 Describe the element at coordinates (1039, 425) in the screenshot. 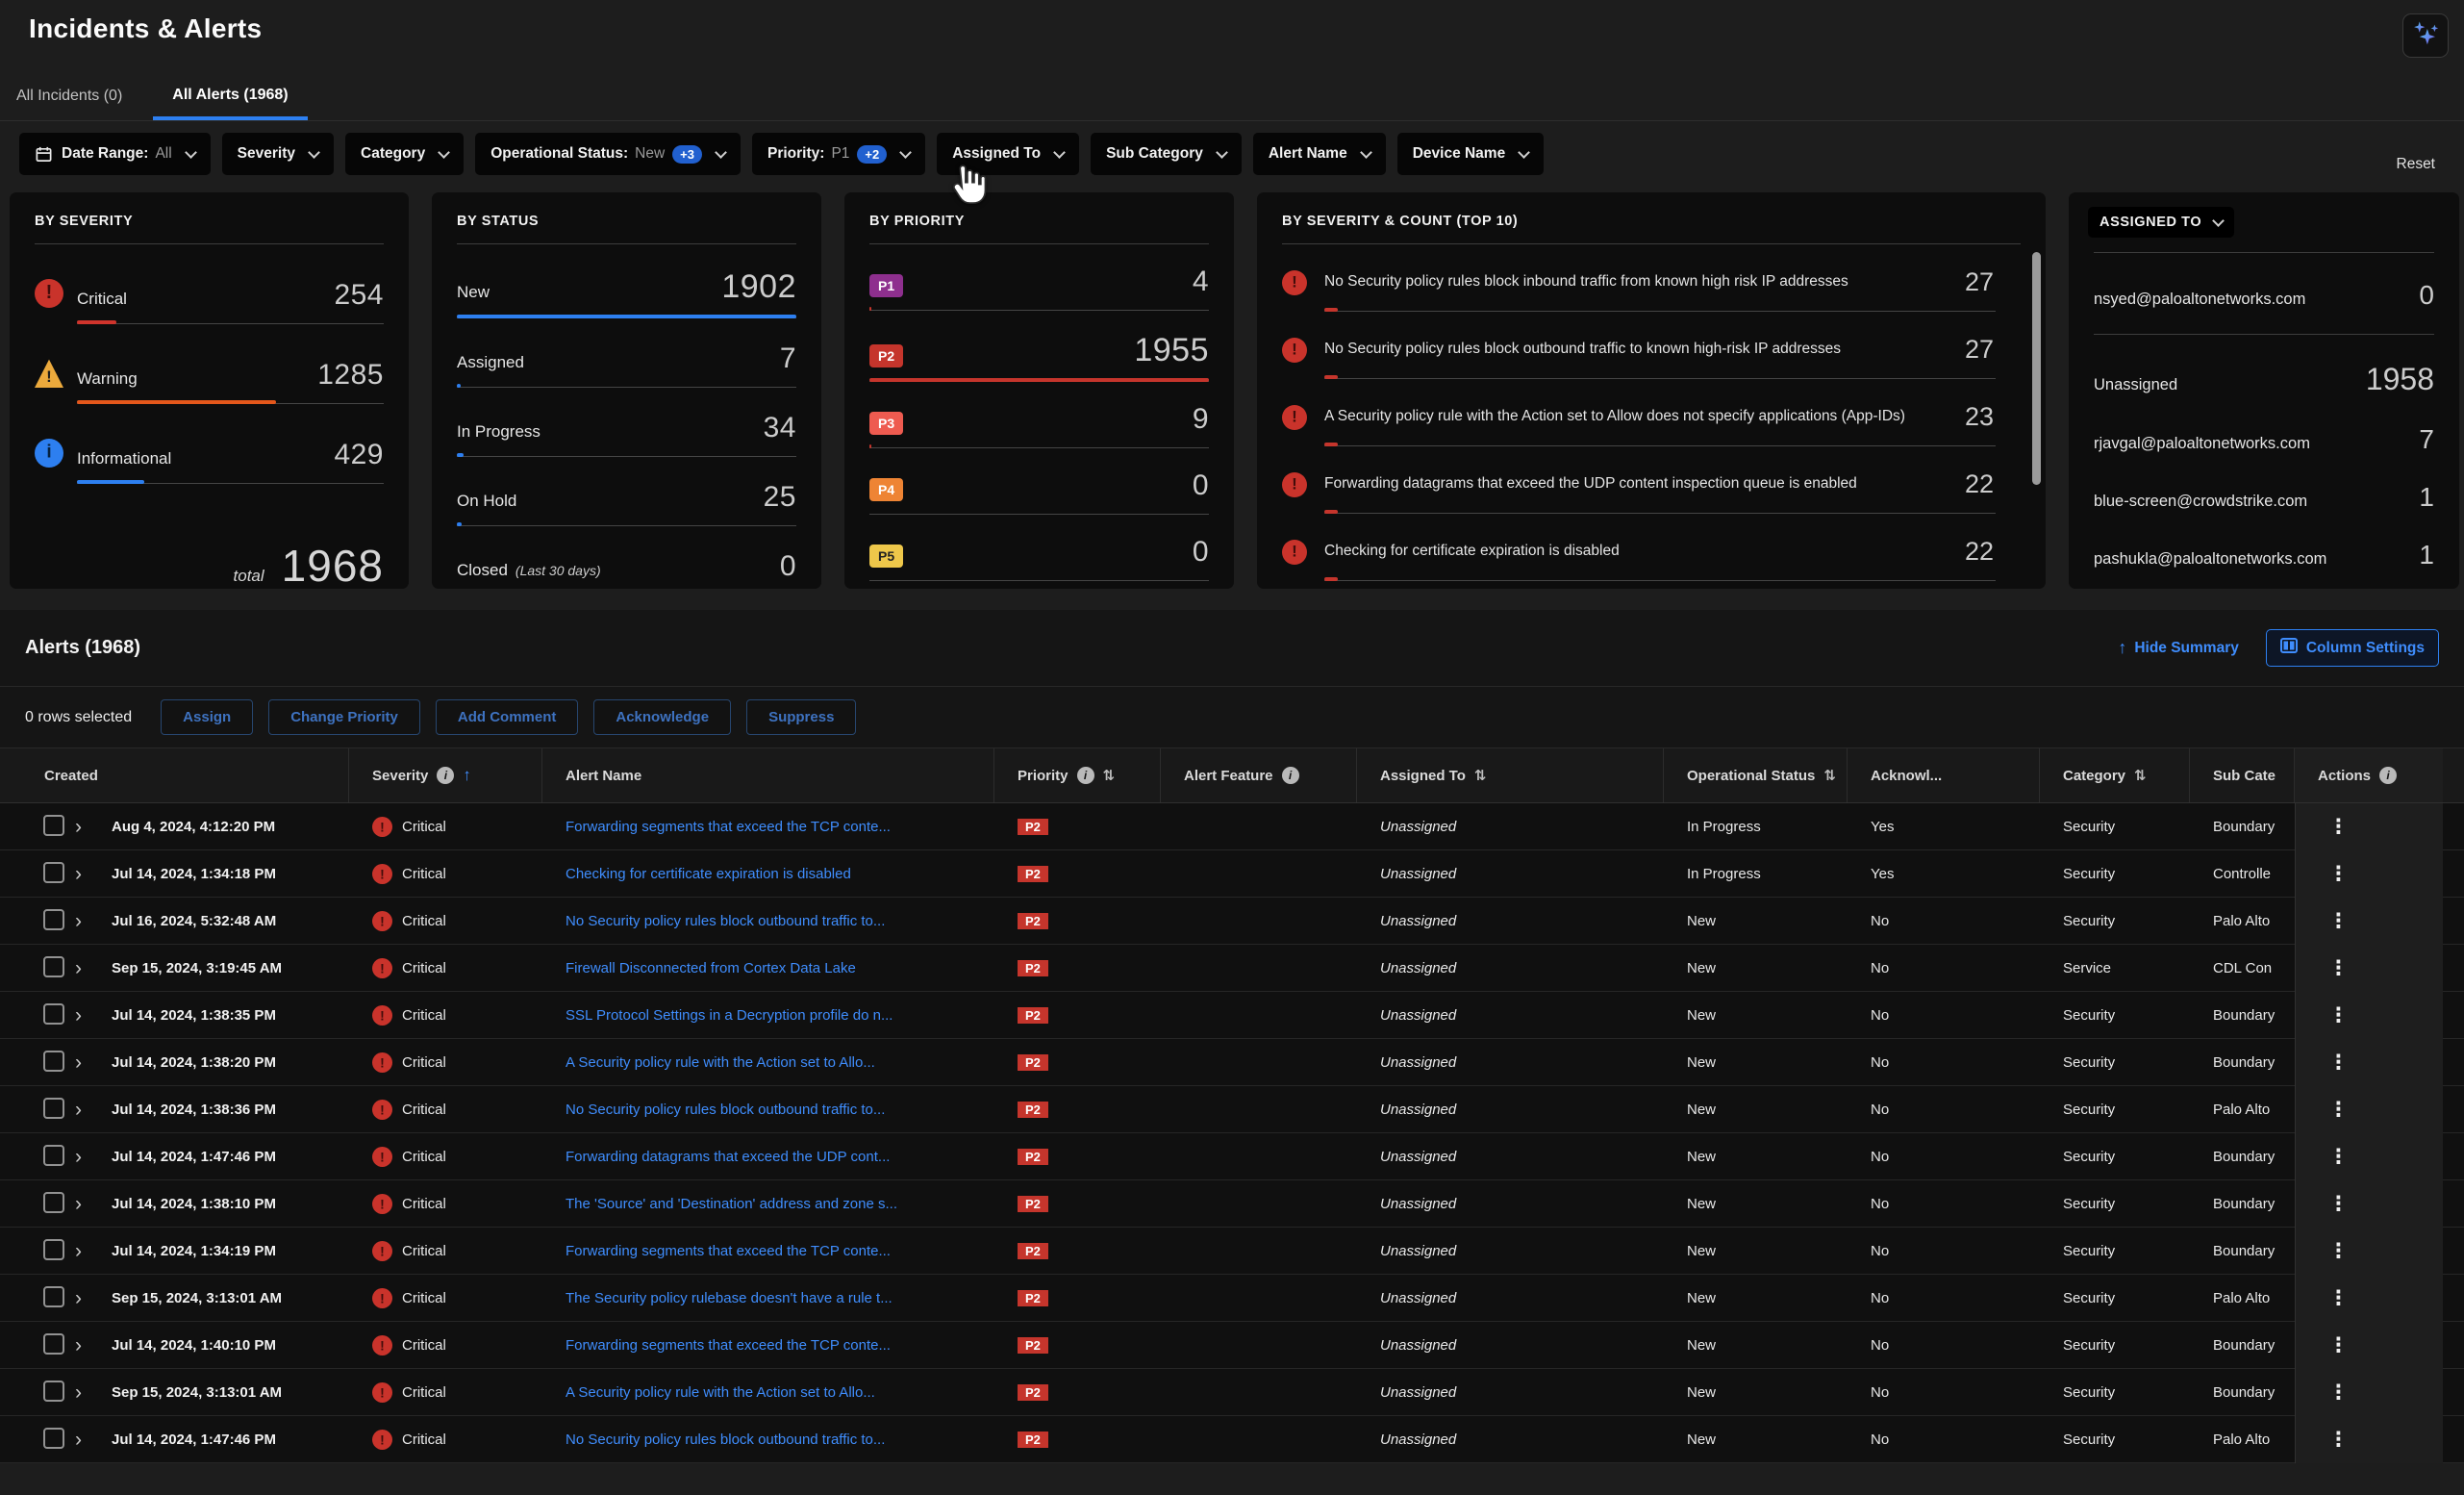

I see `priority-summary-row: P3 9` at that location.